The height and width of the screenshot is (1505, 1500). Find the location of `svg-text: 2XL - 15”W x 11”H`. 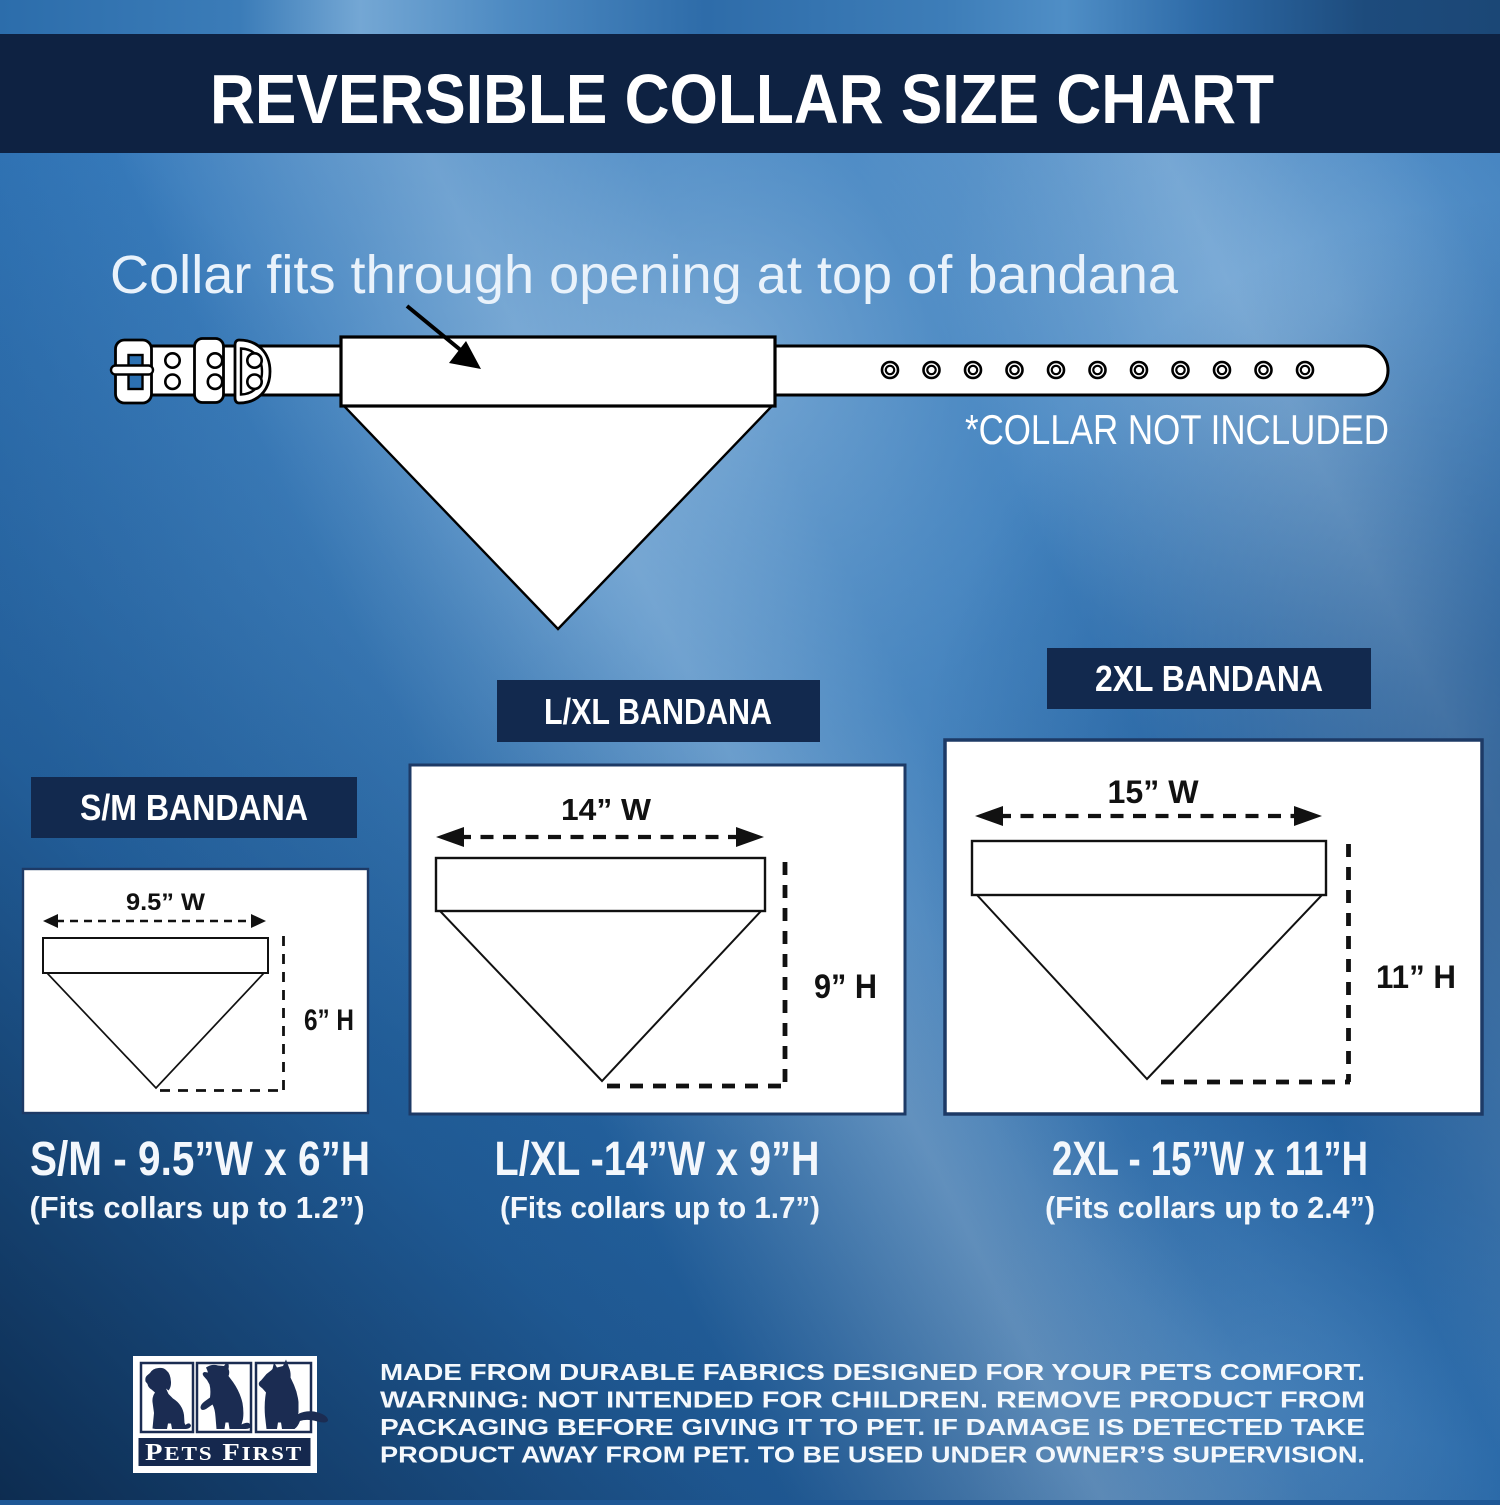

svg-text: 2XL - 15”W x 11”H is located at coordinates (1210, 1159).